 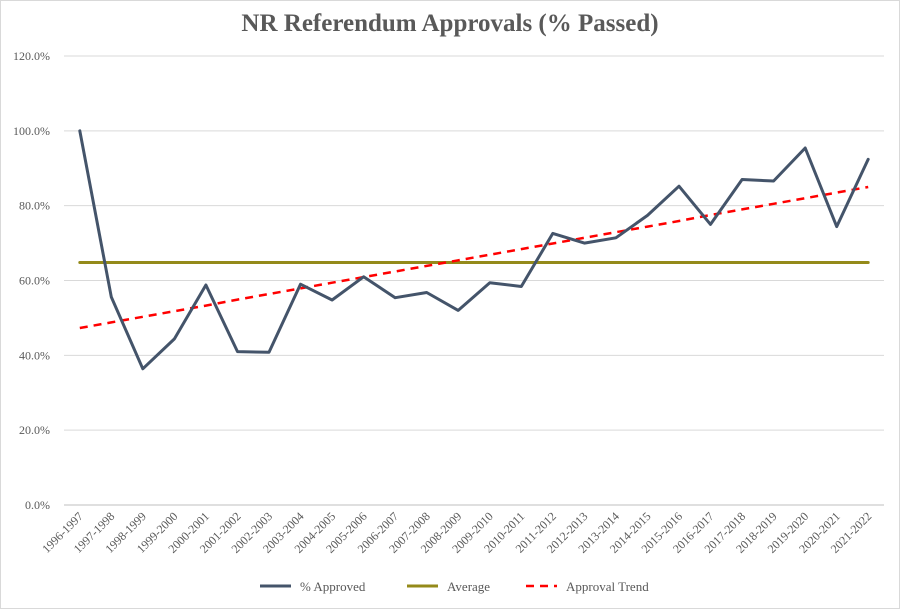 I want to click on legend-label-0: % Approved, so click(x=333, y=586).